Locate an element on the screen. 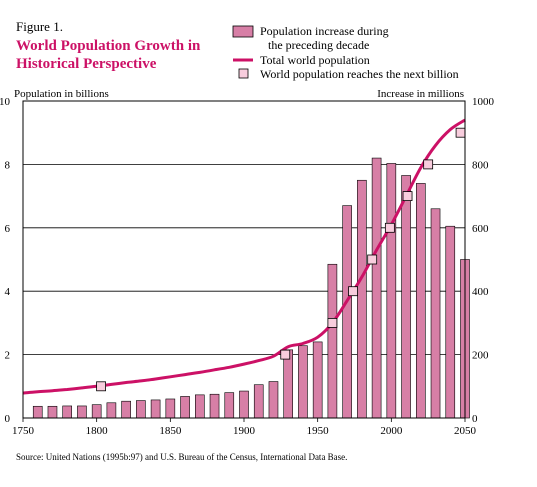 The height and width of the screenshot is (487, 537). legend-bar-label-line-1: Population increase during is located at coordinates (324, 31).